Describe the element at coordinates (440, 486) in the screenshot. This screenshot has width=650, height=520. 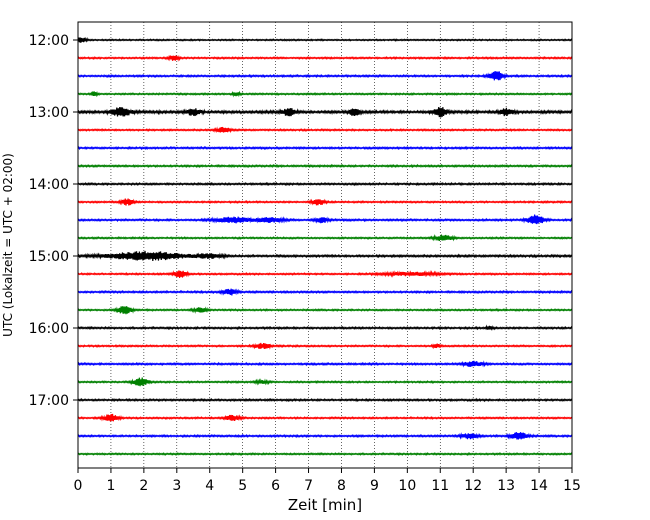
I see `x-tick-label: 11` at that location.